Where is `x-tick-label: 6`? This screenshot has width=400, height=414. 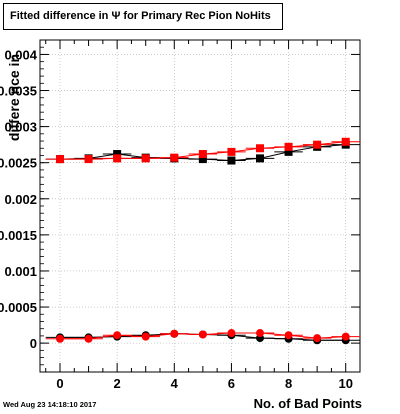
x-tick-label: 6 is located at coordinates (231, 383).